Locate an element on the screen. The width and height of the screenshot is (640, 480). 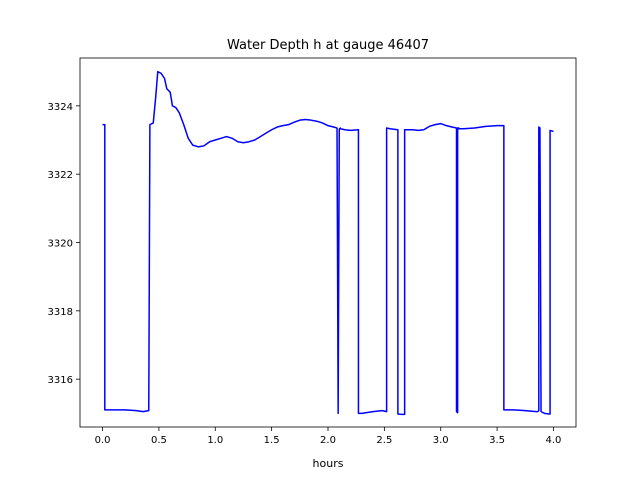
x-tick-label: 2.5 is located at coordinates (384, 440).